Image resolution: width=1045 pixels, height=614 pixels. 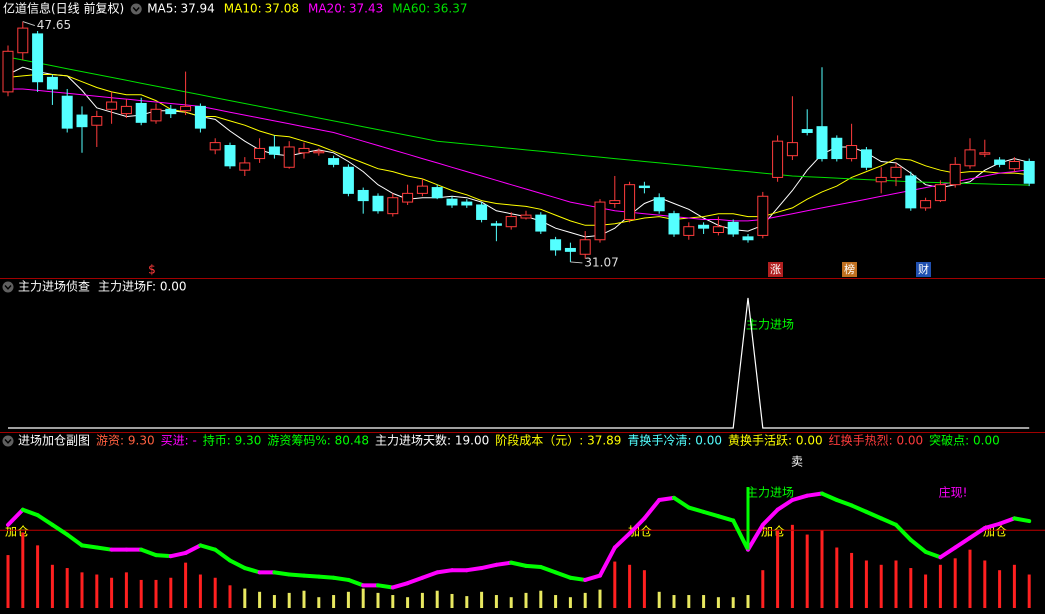 I want to click on header-text: 37.08, so click(x=282, y=9).